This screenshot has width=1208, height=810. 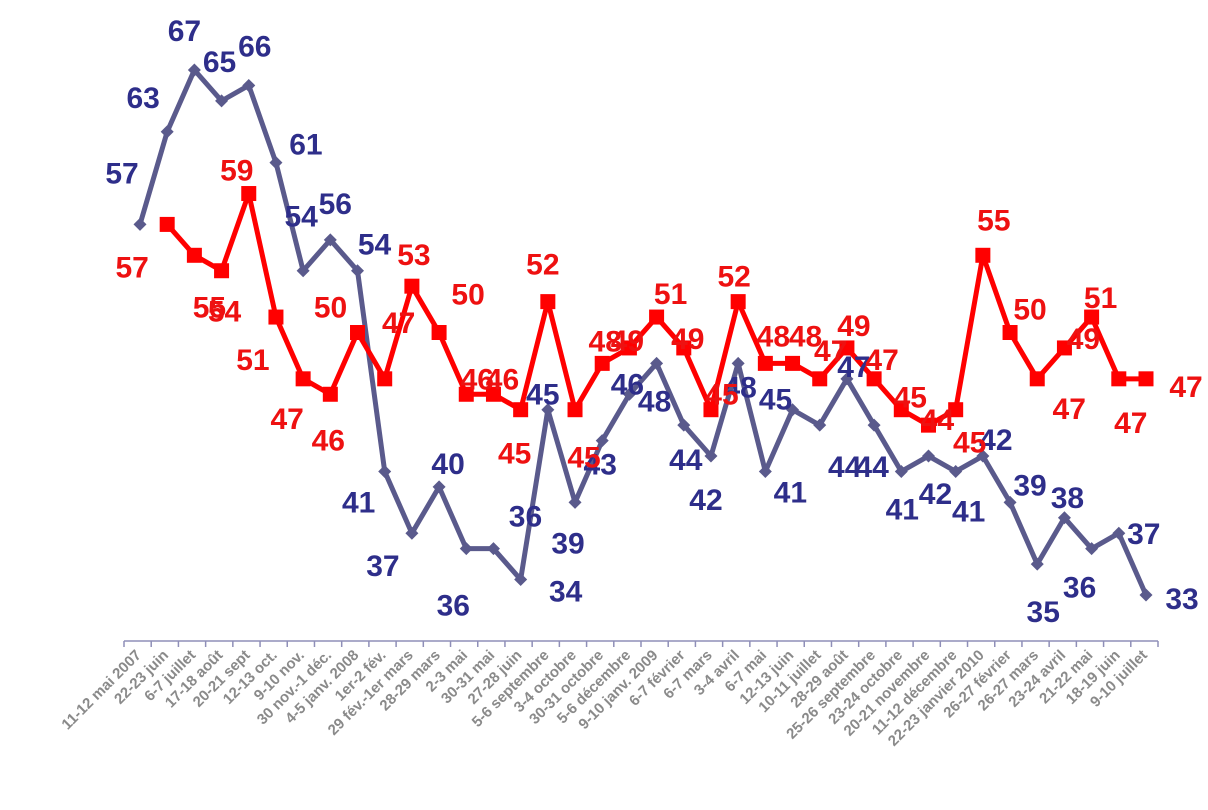 What do you see at coordinates (1100, 298) in the screenshot?
I see `data-label: 51` at bounding box center [1100, 298].